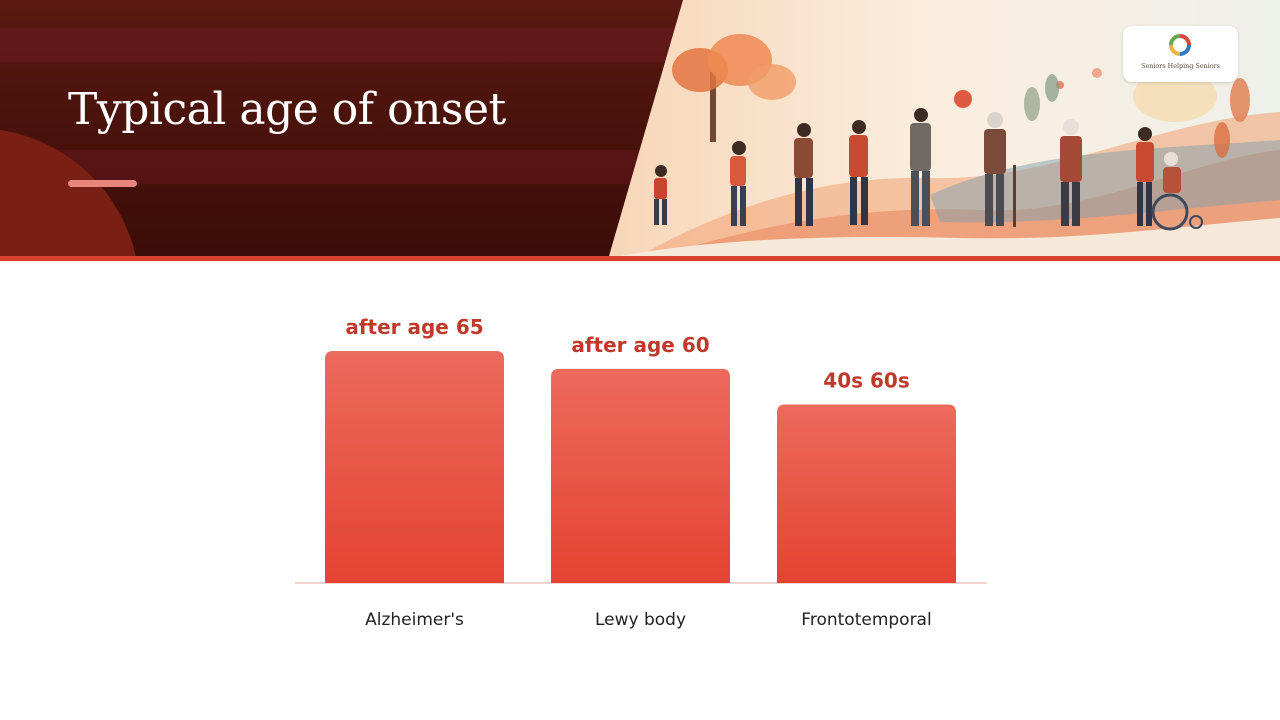  I want to click on category-label-2: Frontotemporal, so click(866, 620).